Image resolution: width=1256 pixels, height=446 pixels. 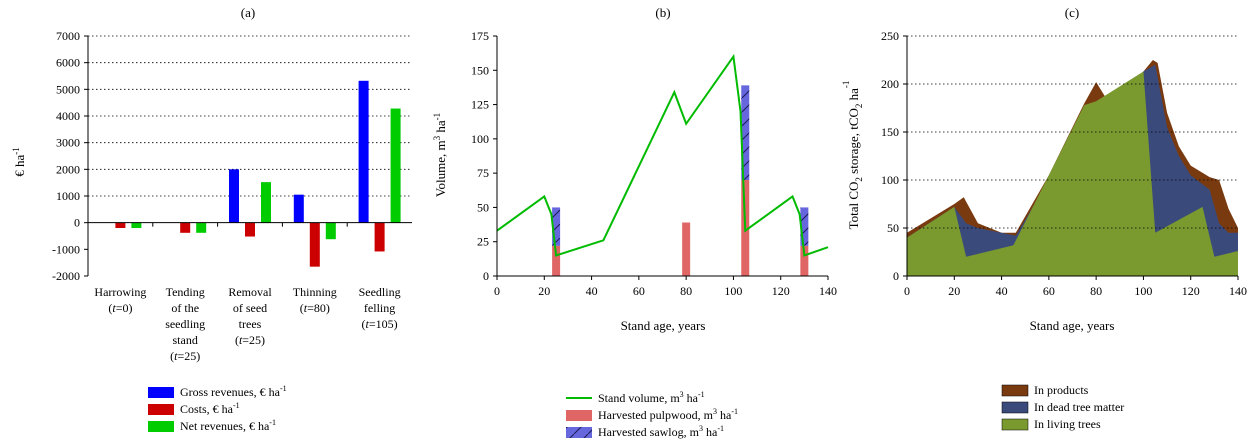 What do you see at coordinates (663, 325) in the screenshot?
I see `panel-b-x-axis-label: Stand age, years` at bounding box center [663, 325].